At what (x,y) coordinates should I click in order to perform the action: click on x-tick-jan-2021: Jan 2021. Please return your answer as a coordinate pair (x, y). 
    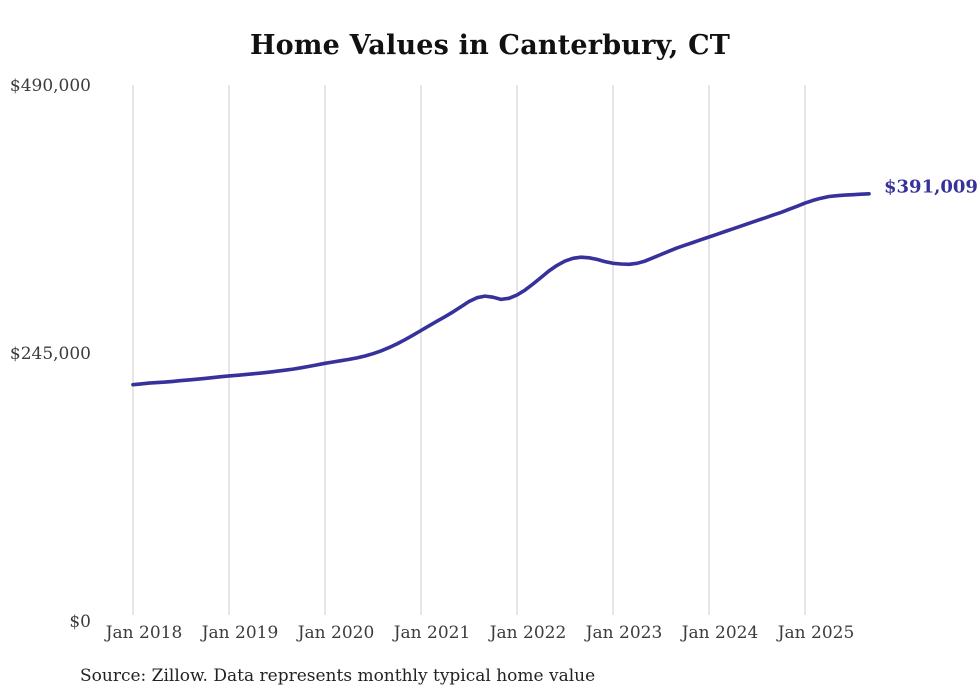
    Looking at the image, I should click on (432, 633).